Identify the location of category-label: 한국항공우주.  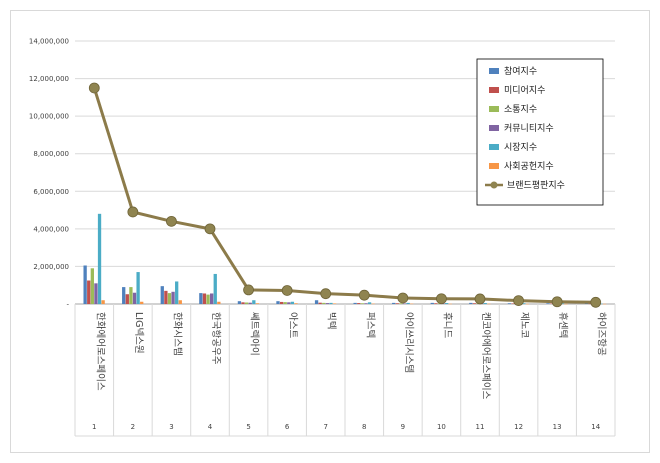
(215, 338).